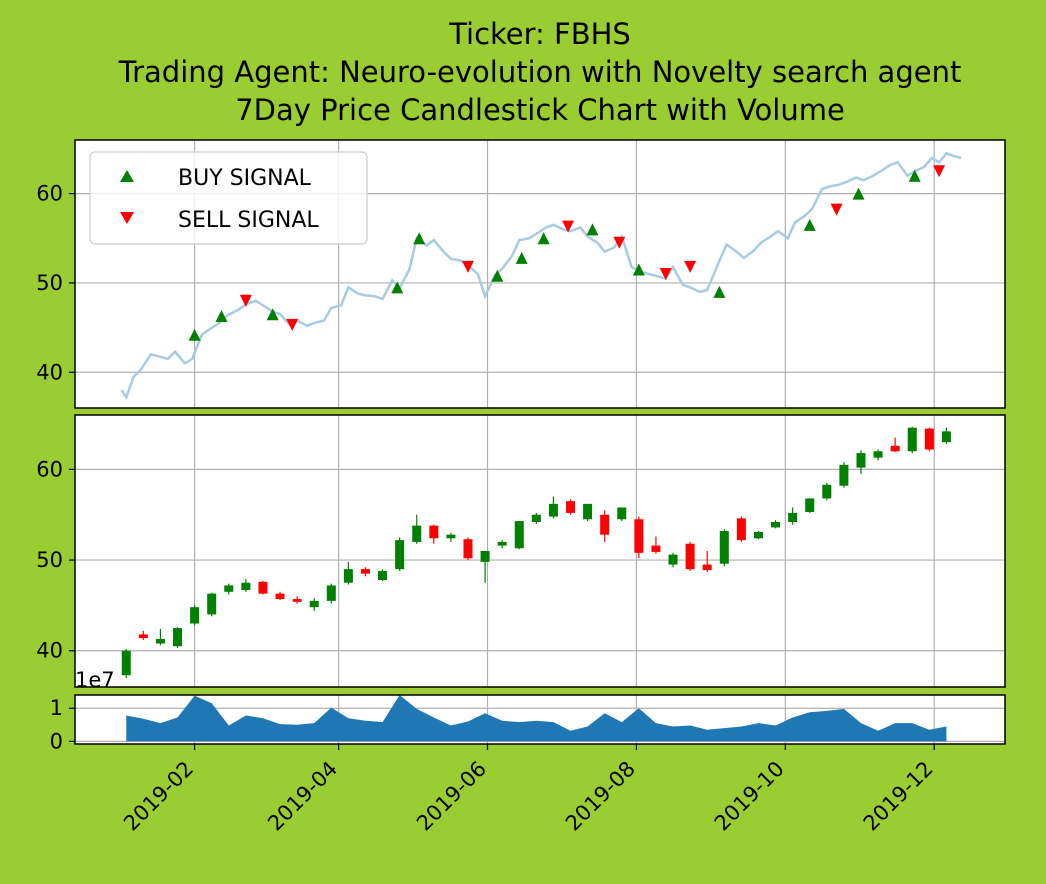 The image size is (1046, 884). I want to click on volume-panel-frame, so click(540, 719).